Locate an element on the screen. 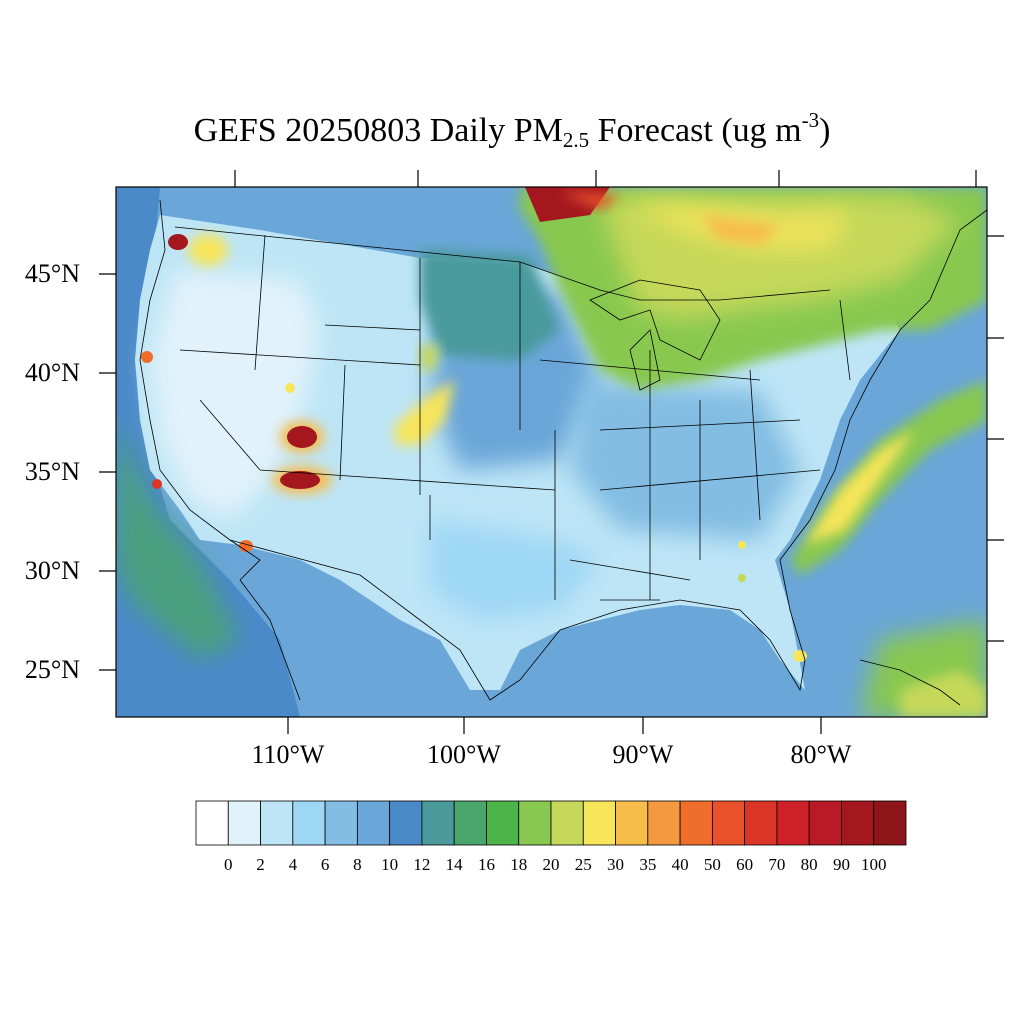 This screenshot has width=1024, height=1024. lat-label-40: 40°N is located at coordinates (52, 372).